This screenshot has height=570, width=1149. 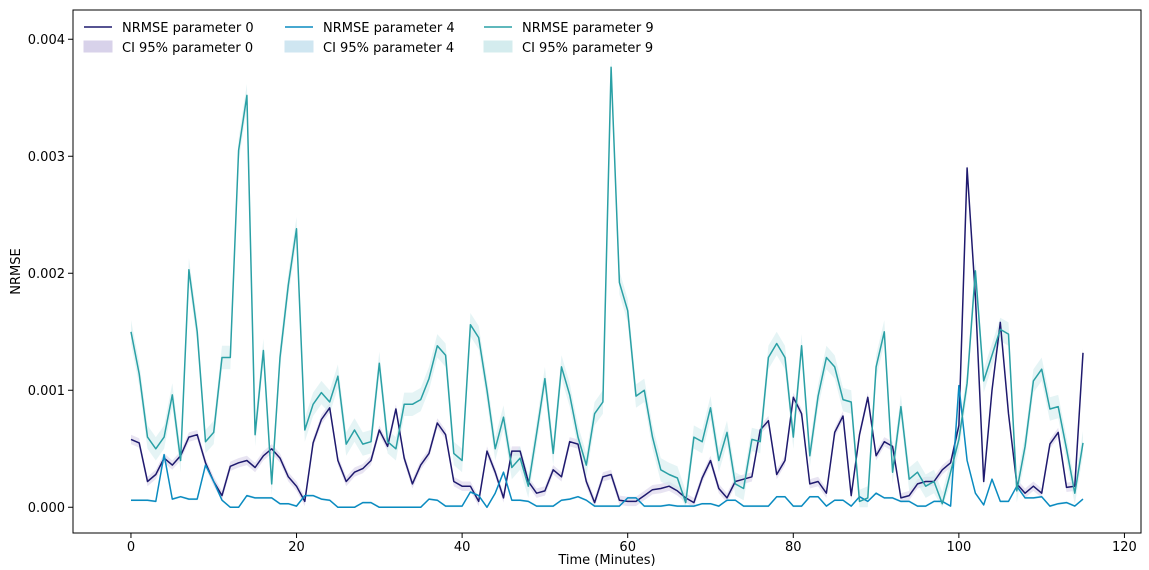 What do you see at coordinates (46, 508) in the screenshot?
I see `y-tick-label: 0.000` at bounding box center [46, 508].